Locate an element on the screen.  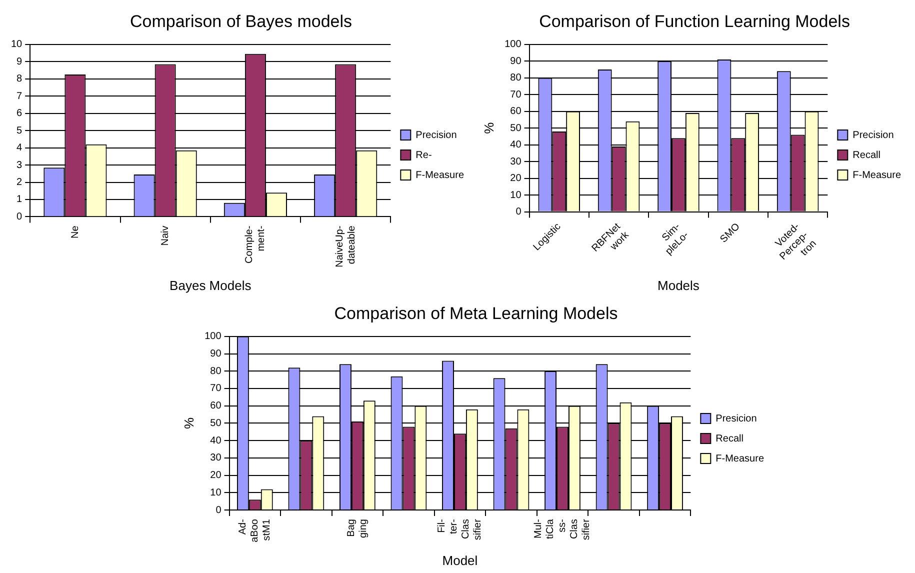
y-tick-label: 7 is located at coordinates (19, 96).